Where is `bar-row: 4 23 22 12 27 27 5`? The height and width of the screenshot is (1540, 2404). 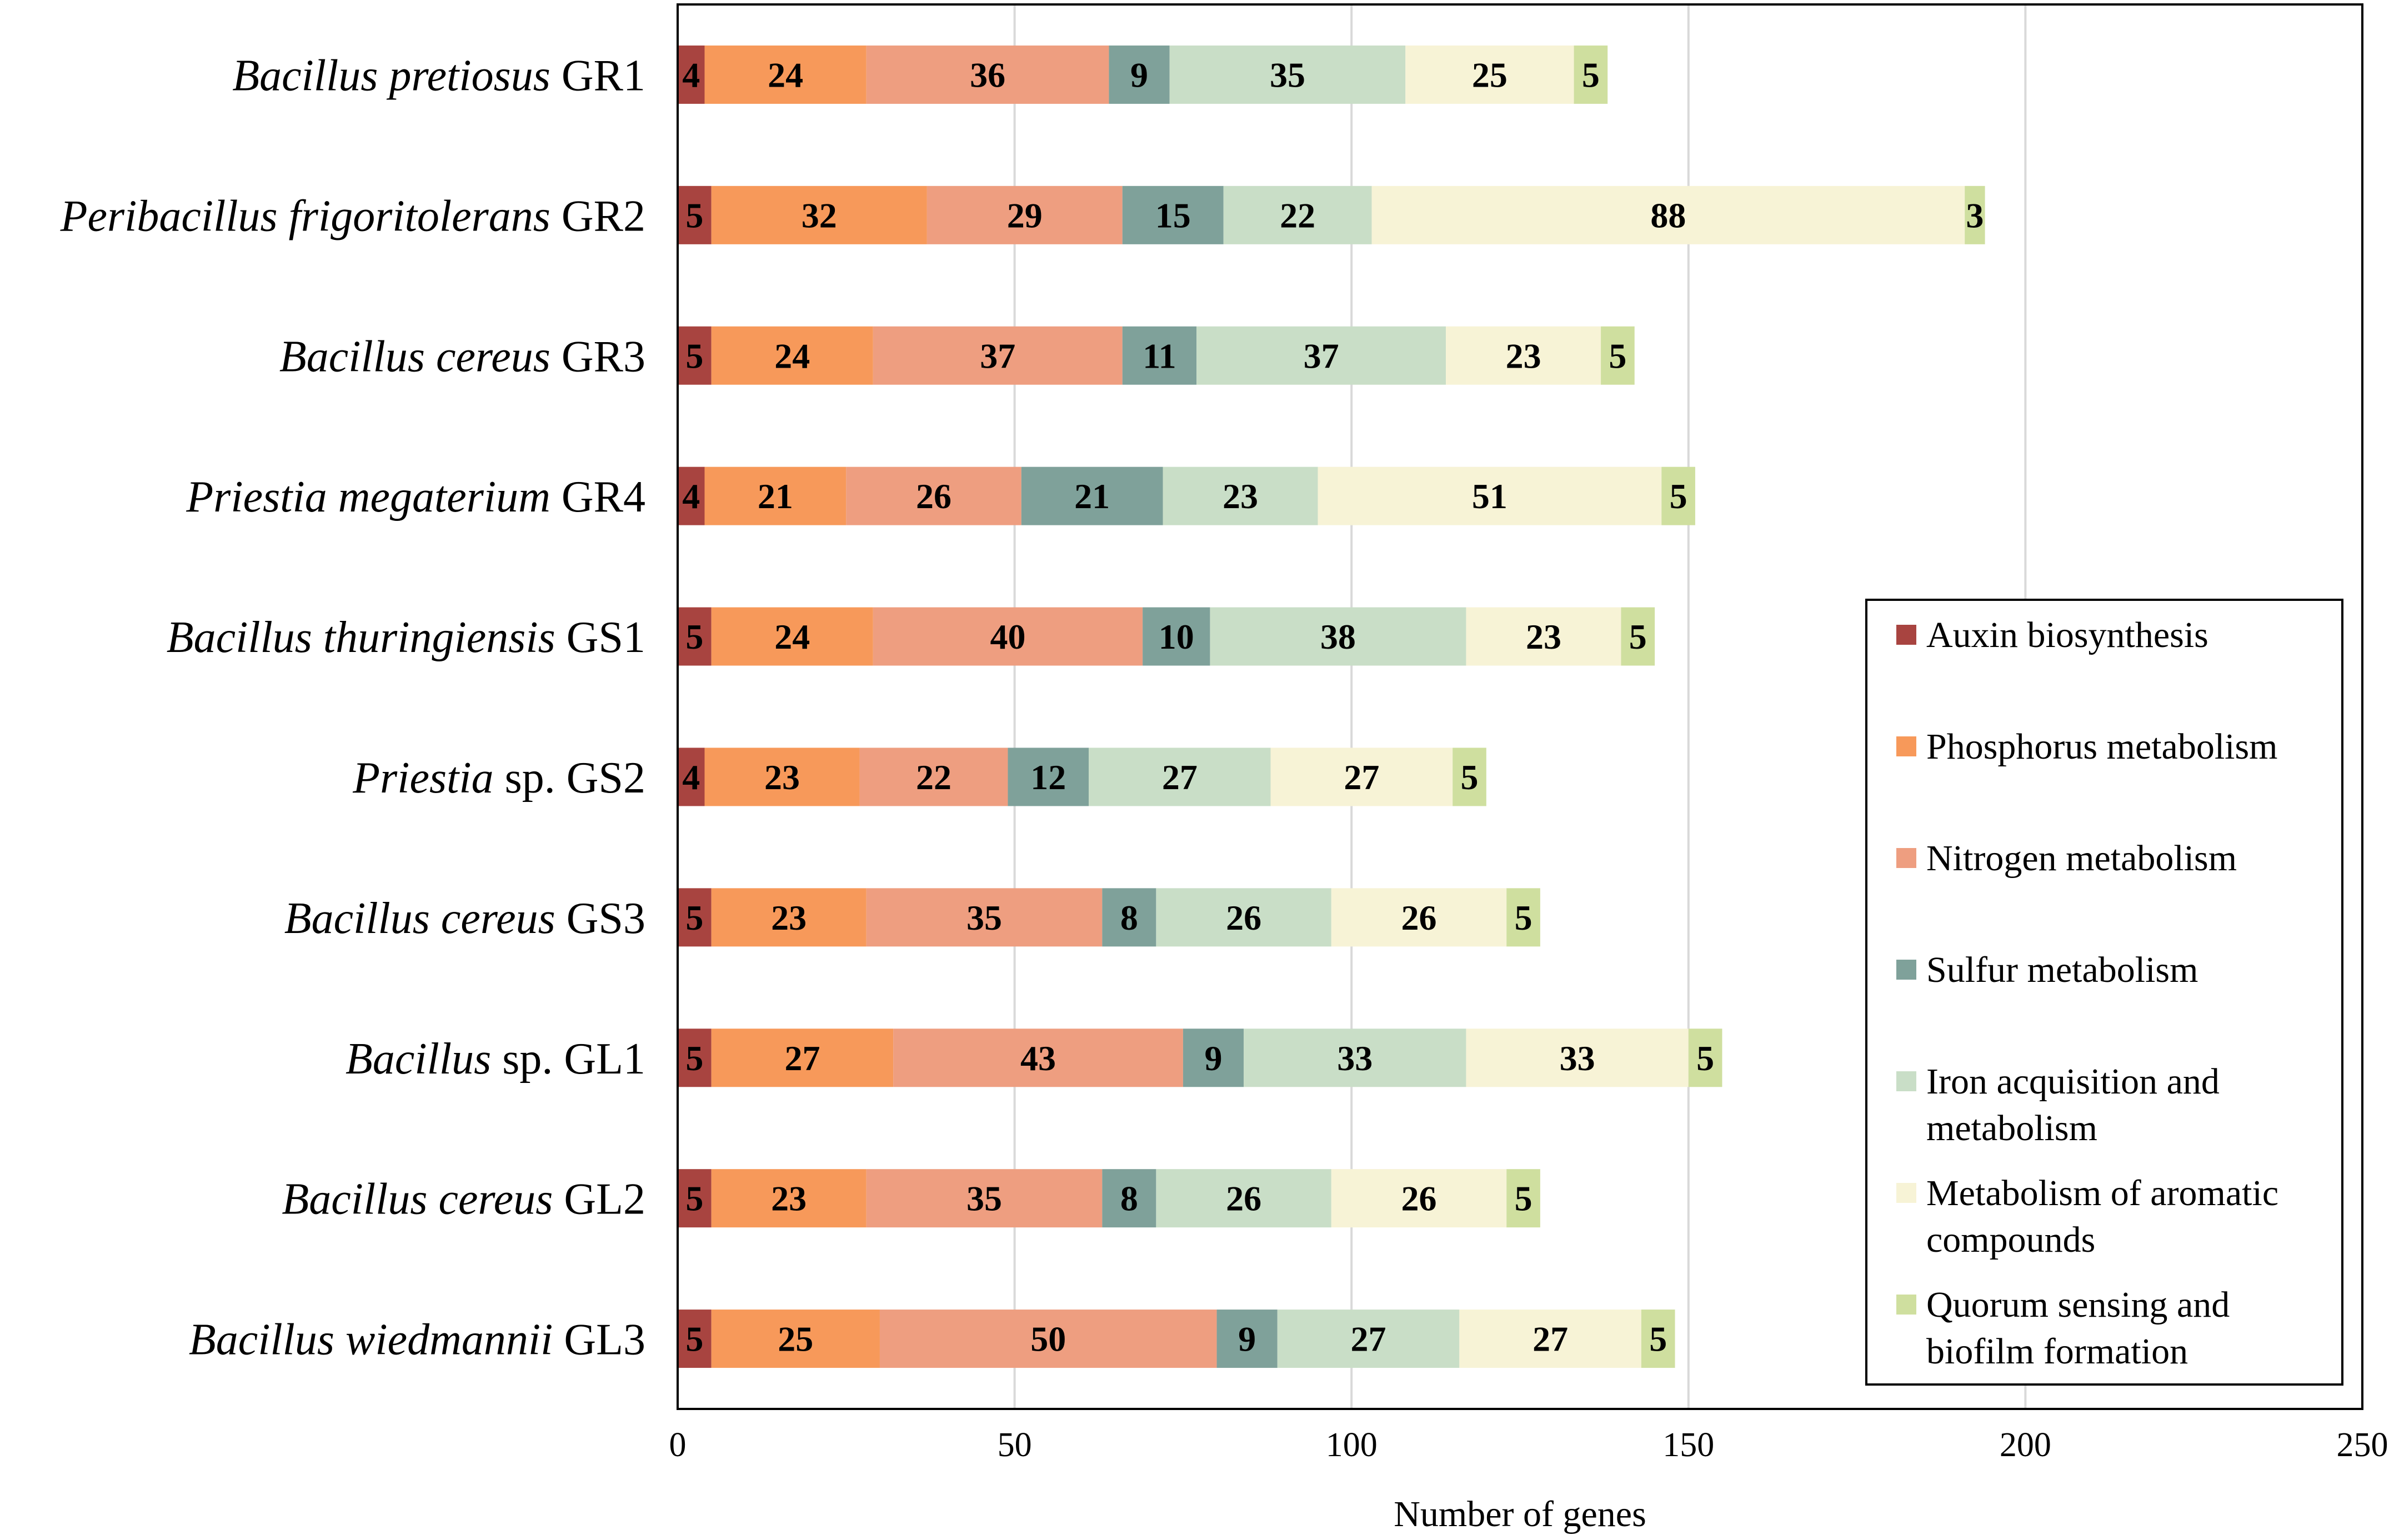 bar-row: 4 23 22 12 27 27 5 is located at coordinates (1082, 777).